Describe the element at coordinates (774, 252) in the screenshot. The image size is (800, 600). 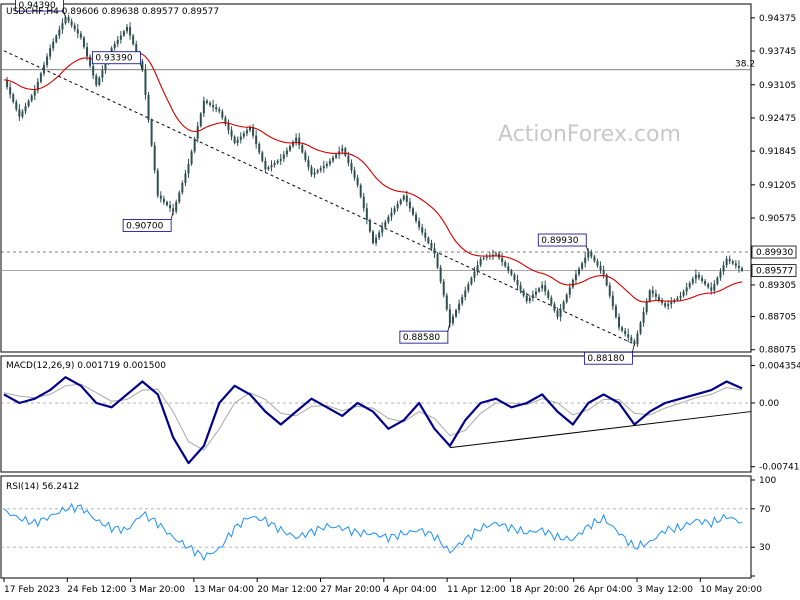
I see `price-level-tag` at that location.